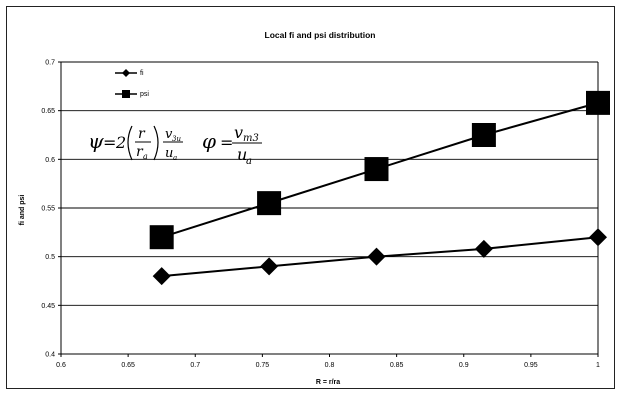 Image resolution: width=623 pixels, height=395 pixels. I want to click on x-tick-label-0.85: 0.85, so click(397, 365).